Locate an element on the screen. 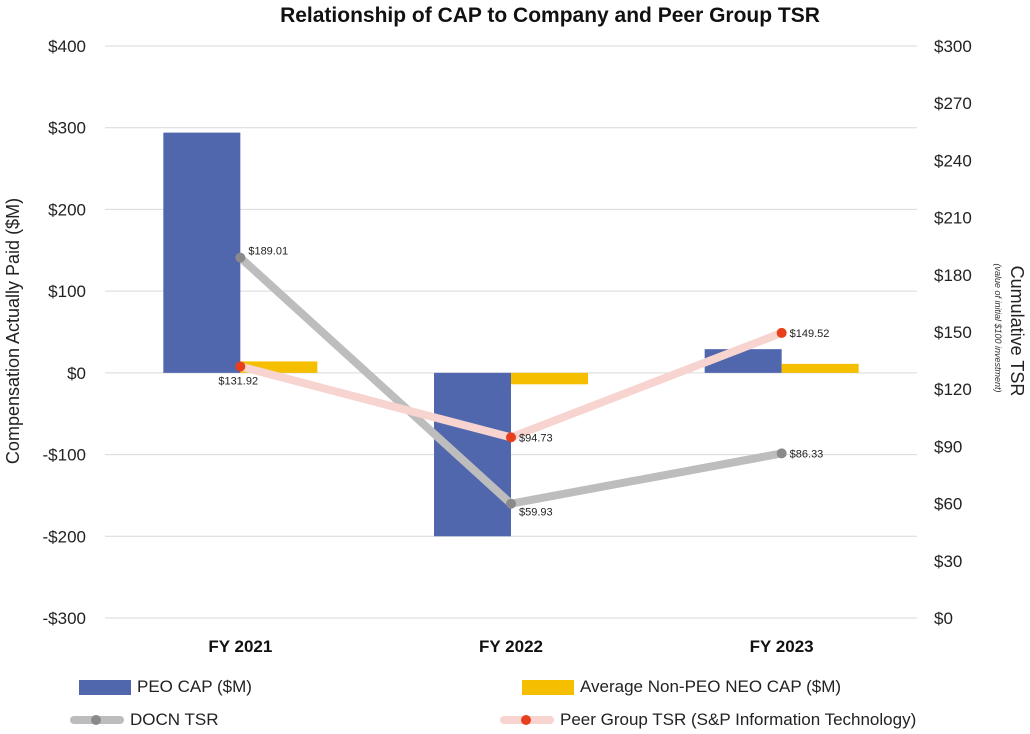 The width and height of the screenshot is (1030, 734). legend-label-peo-cap: PEO CAP ($M) is located at coordinates (194, 686).